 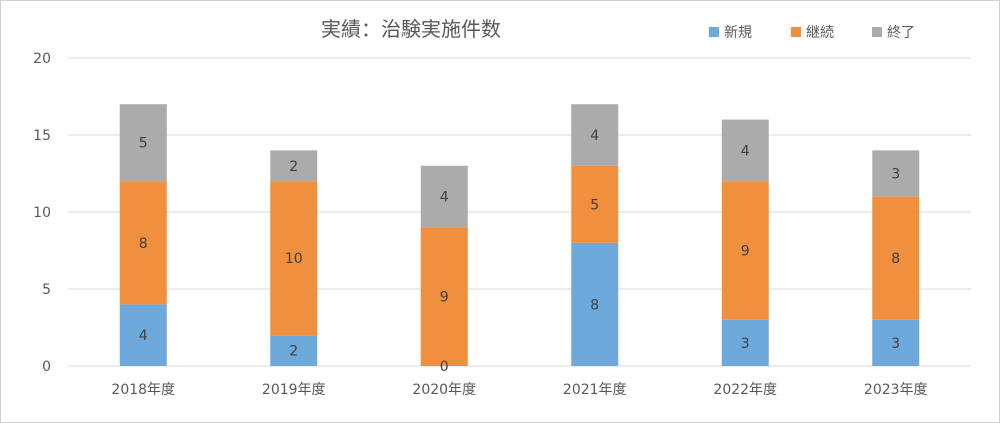 I want to click on bar-継続-2021年度, so click(x=595, y=204).